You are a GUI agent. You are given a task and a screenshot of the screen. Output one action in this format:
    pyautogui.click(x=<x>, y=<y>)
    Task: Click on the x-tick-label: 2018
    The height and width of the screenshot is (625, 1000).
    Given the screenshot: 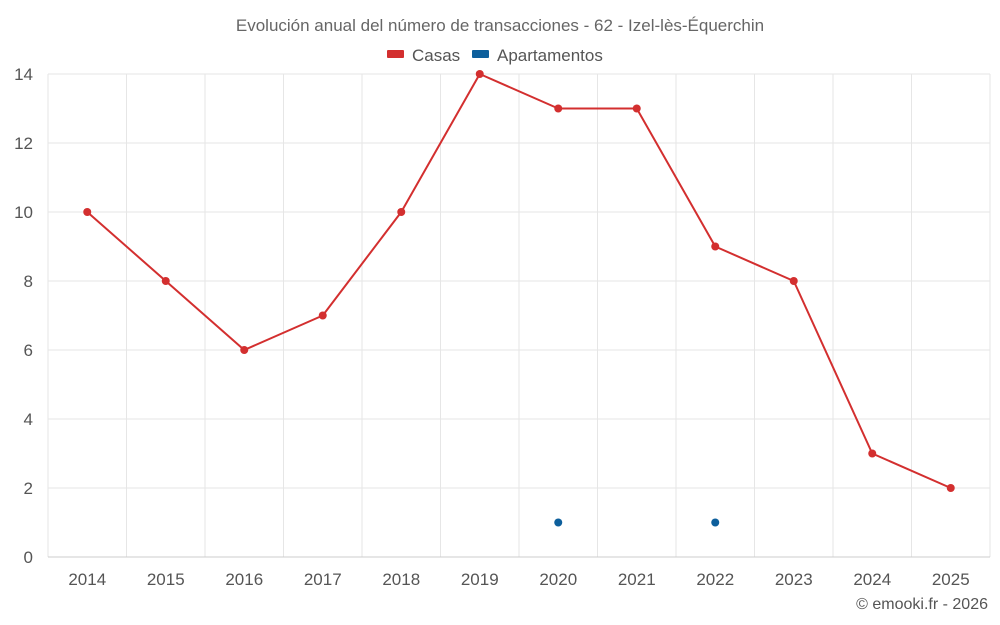 What is the action you would take?
    pyautogui.click(x=401, y=579)
    